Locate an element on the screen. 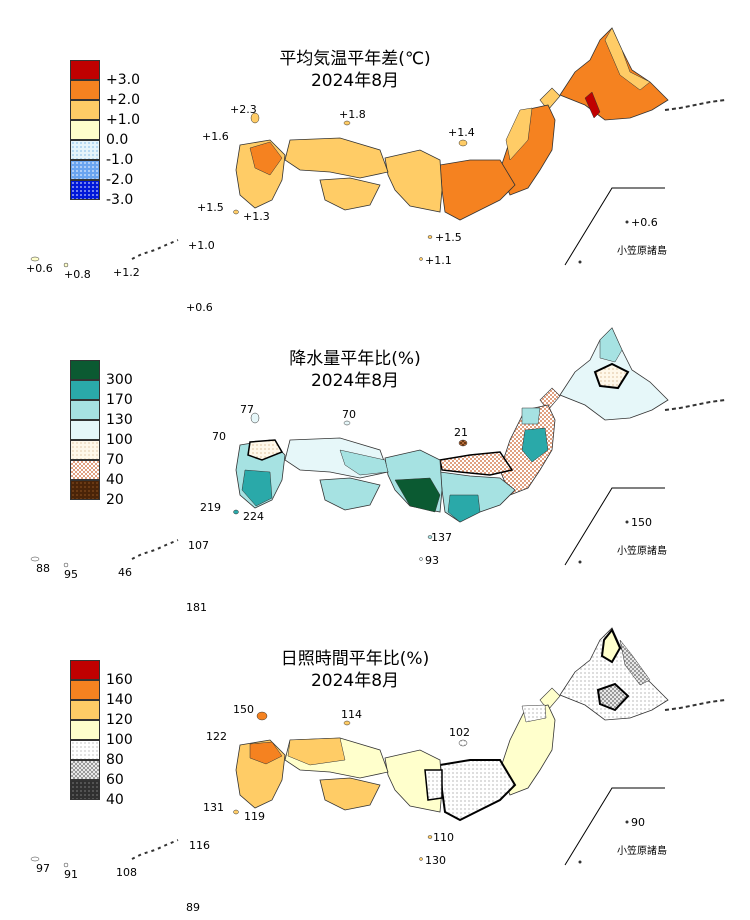 Image resolution: width=750 pixels, height=920 pixels. value-minamidaito: +0.6 is located at coordinates (199, 307).